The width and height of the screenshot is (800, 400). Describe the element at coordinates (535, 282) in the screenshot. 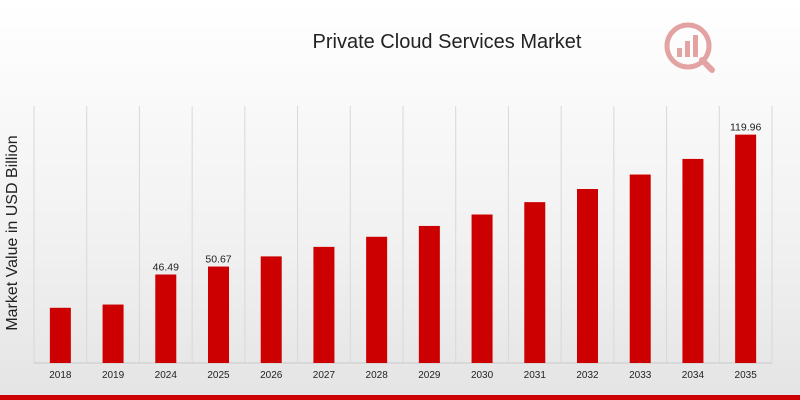

I see `bar-2031` at that location.